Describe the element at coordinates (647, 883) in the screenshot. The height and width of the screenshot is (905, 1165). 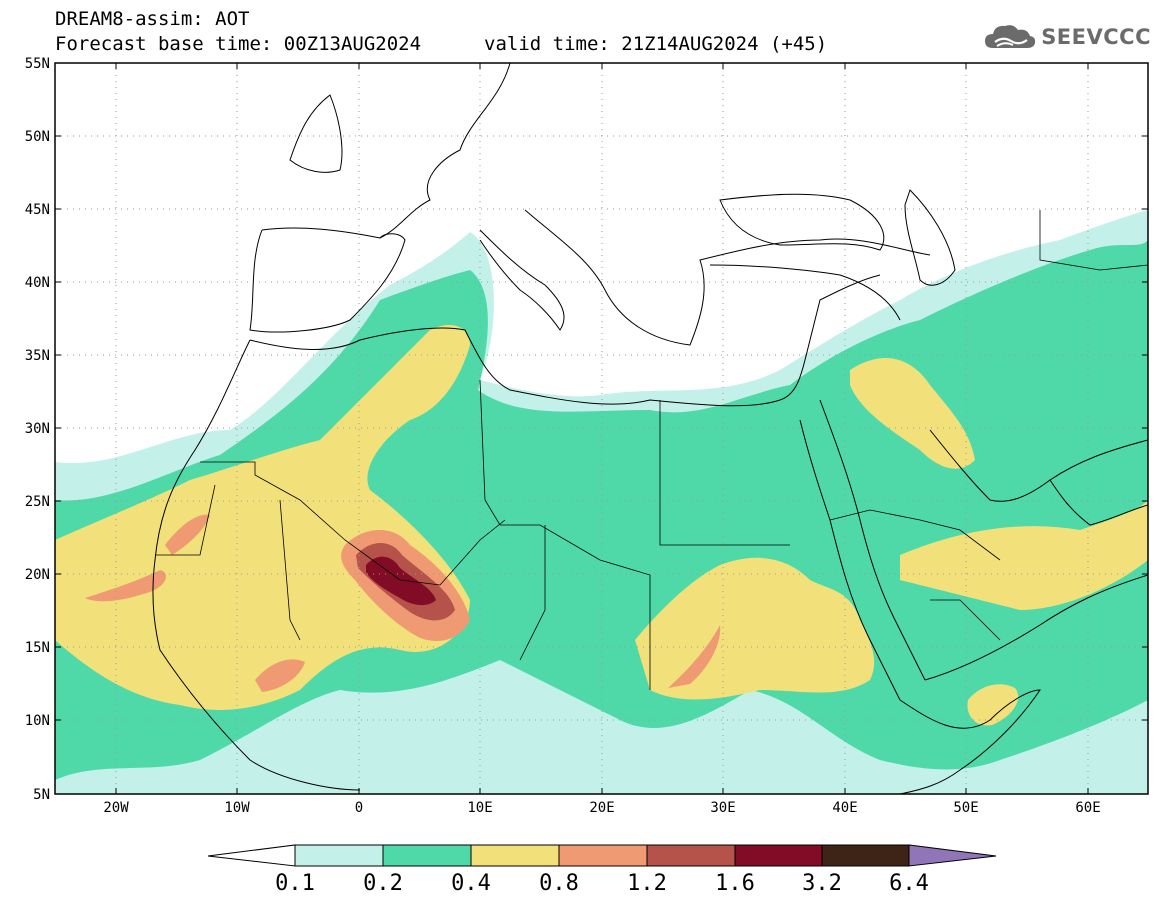
I see `colorbar-label: 1.2` at that location.